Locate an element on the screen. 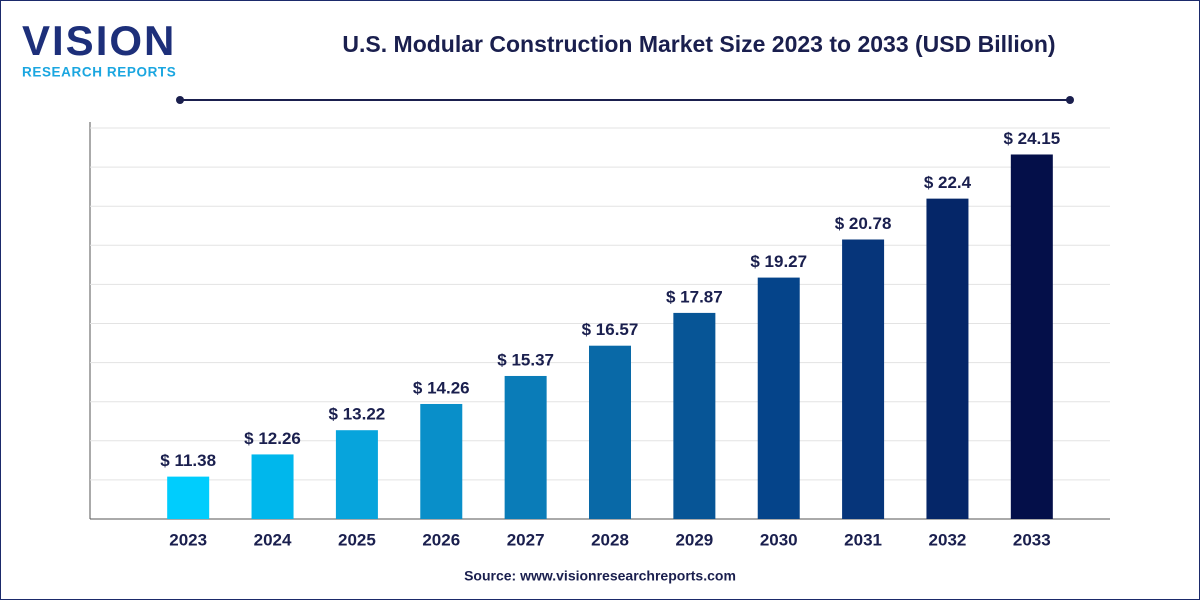  x-tick-label: 2027 is located at coordinates (526, 539).